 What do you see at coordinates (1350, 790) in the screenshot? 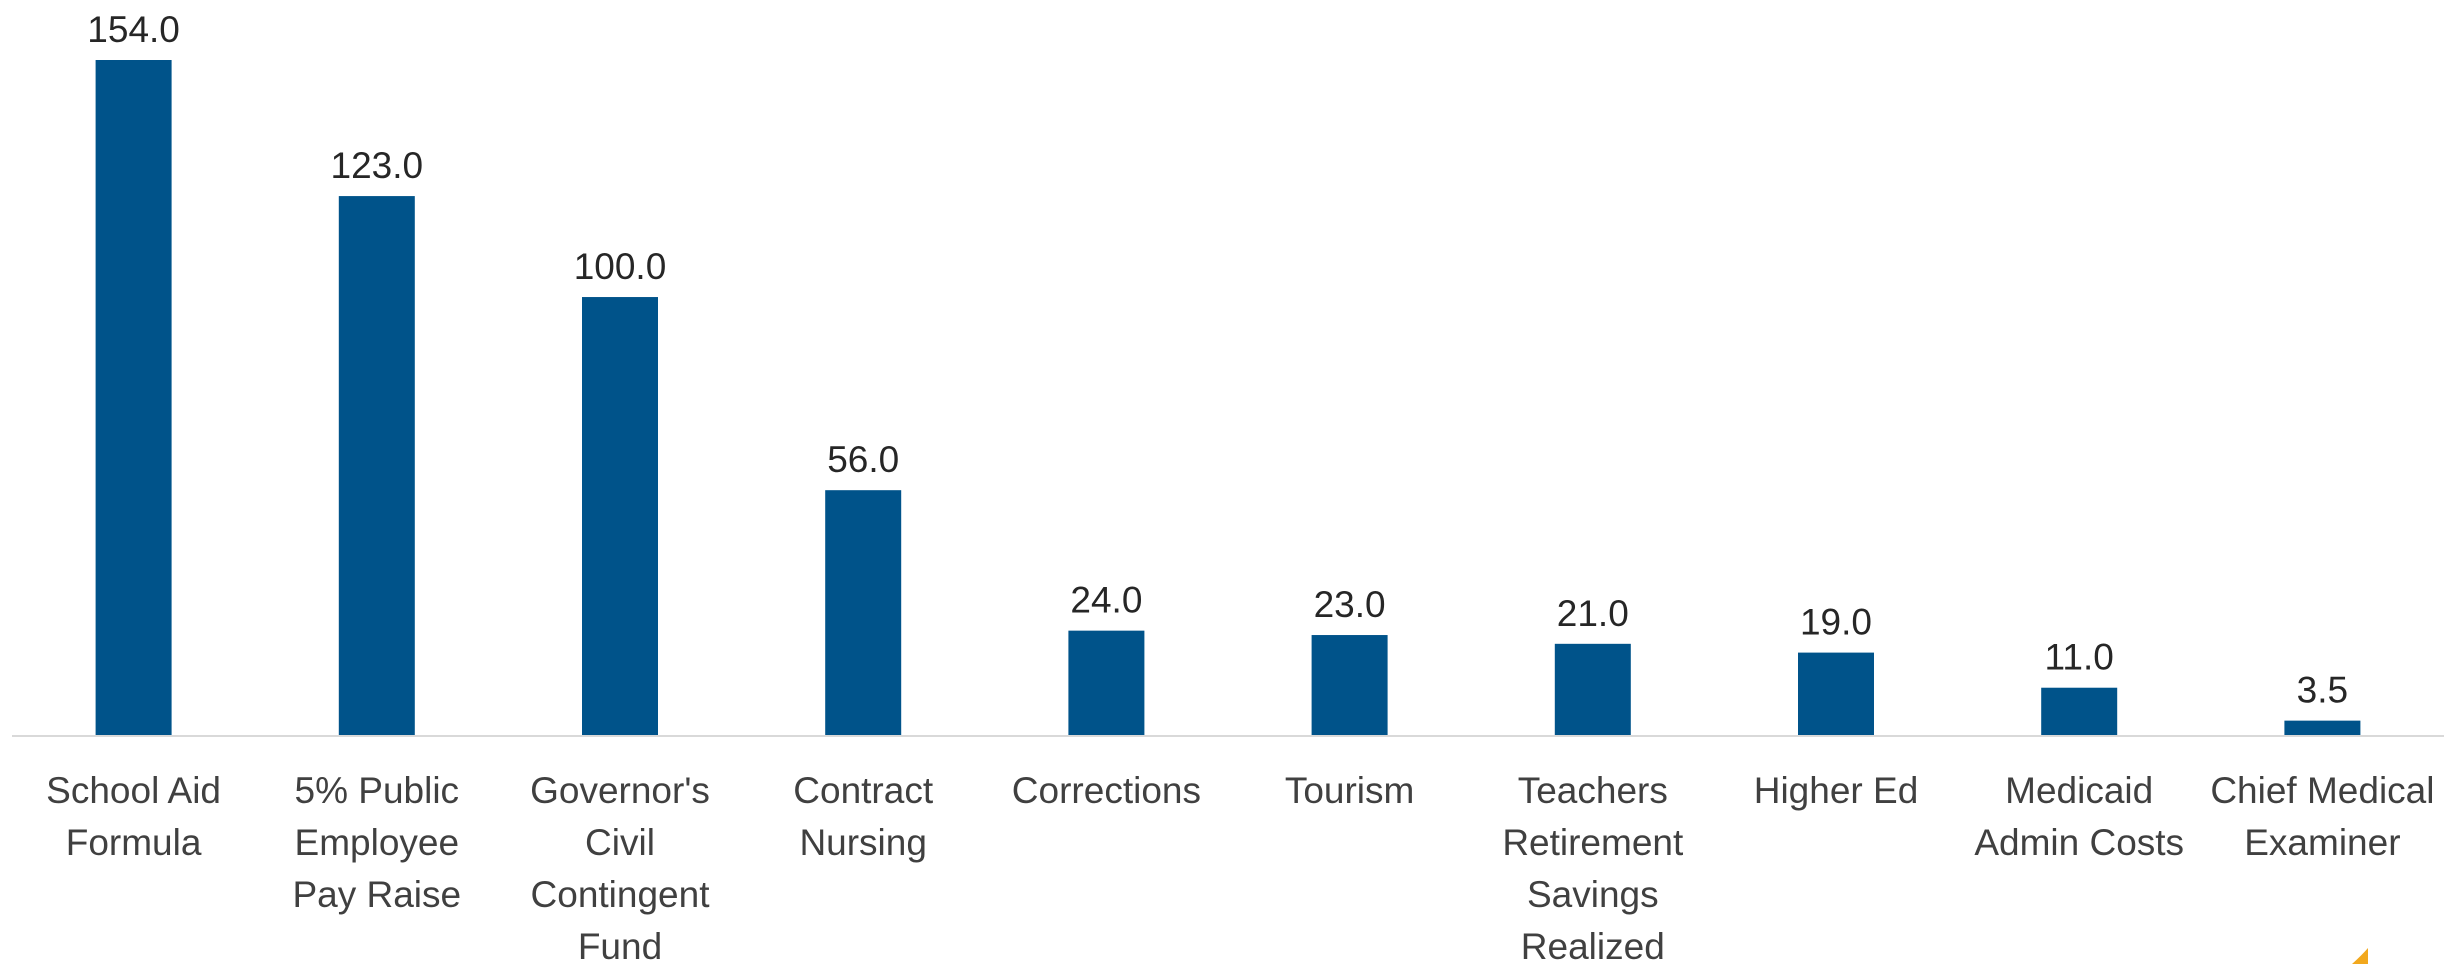
I see `category-label: Tourism` at bounding box center [1350, 790].